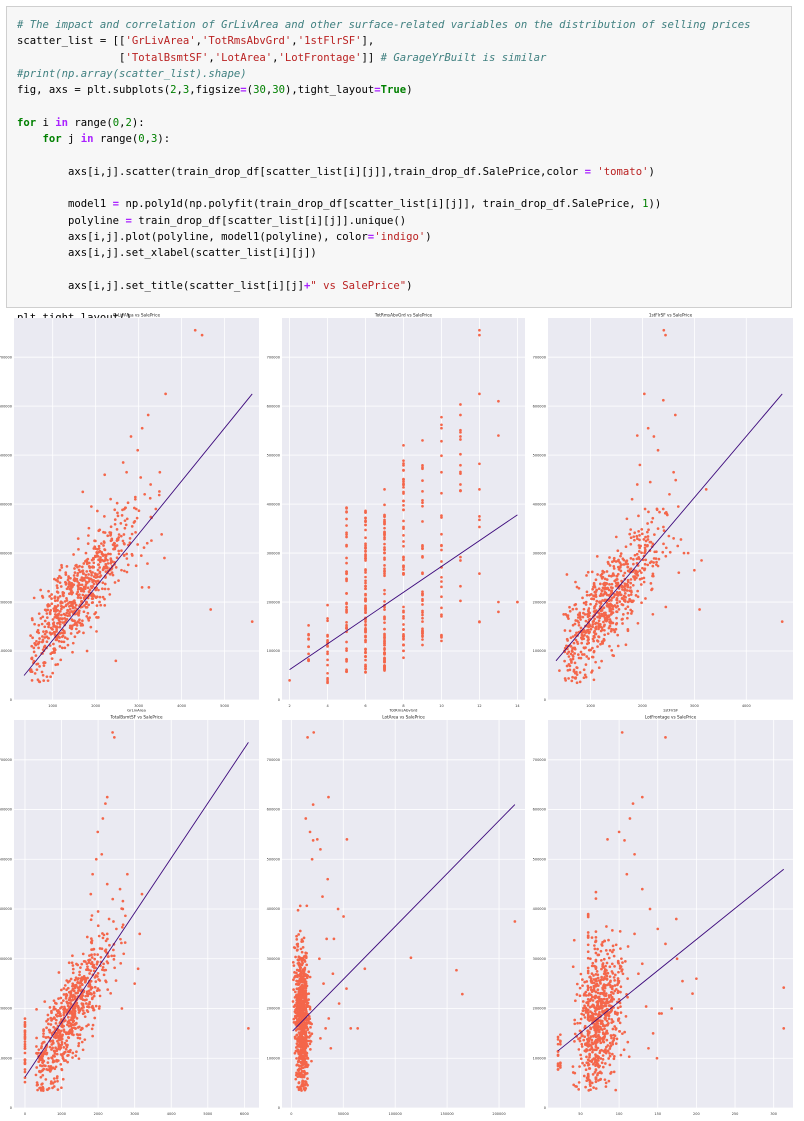  Describe the element at coordinates (6, 760) in the screenshot. I see `y-tick-label: 700000` at that location.